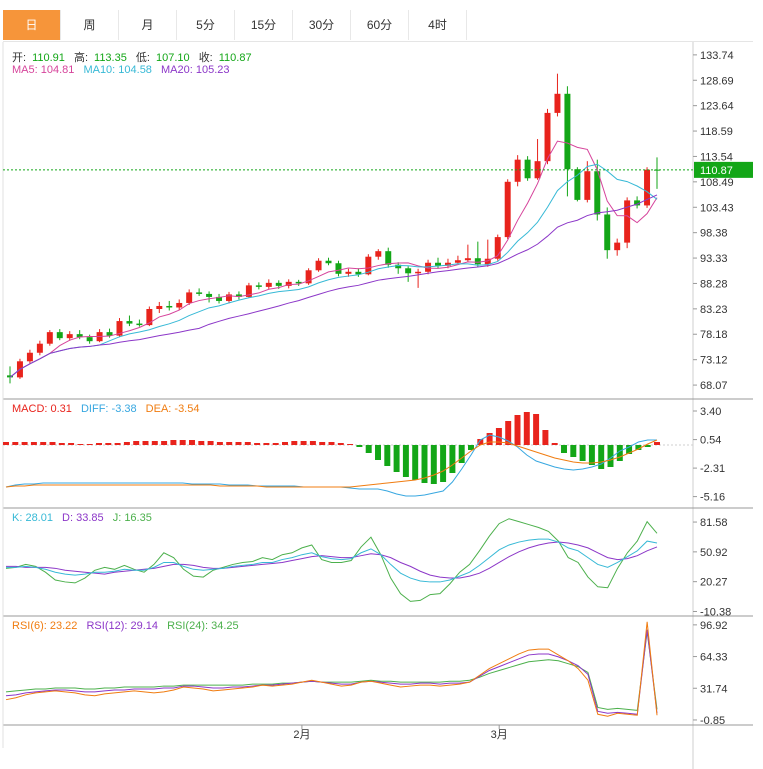 The width and height of the screenshot is (763, 769). I want to click on macd-axis-tick-label: 0.54, so click(710, 441).